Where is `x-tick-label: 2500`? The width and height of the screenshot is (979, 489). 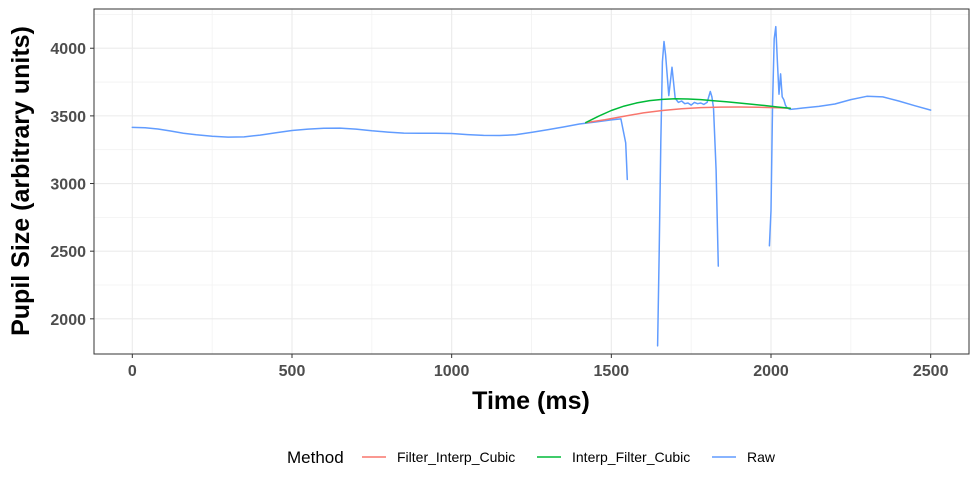 x-tick-label: 2500 is located at coordinates (931, 371).